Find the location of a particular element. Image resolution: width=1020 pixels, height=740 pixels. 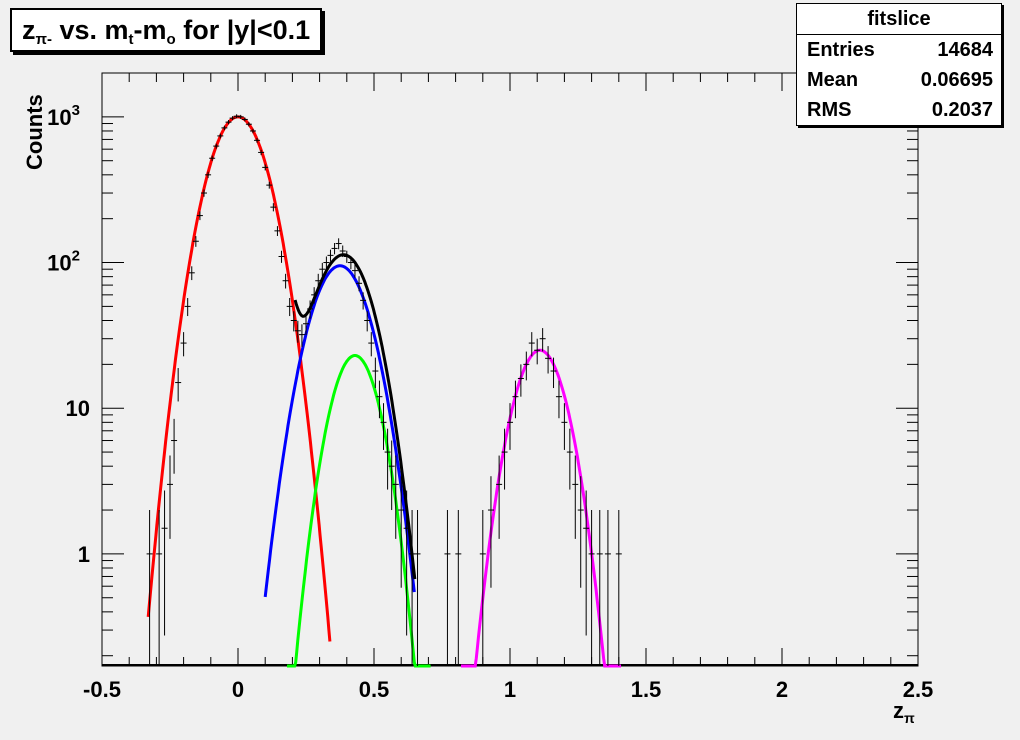

fit-curve-total is located at coordinates (355, 416).